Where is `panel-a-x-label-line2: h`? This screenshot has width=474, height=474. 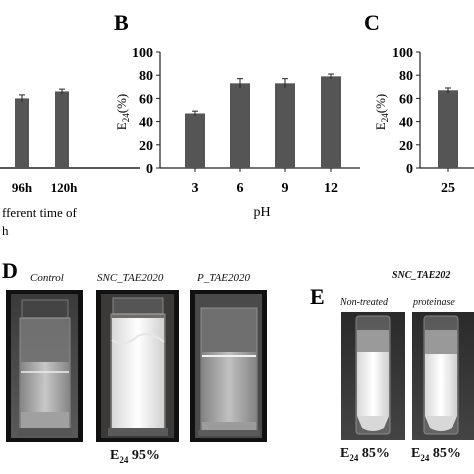 panel-a-x-label-line2: h is located at coordinates (5, 230).